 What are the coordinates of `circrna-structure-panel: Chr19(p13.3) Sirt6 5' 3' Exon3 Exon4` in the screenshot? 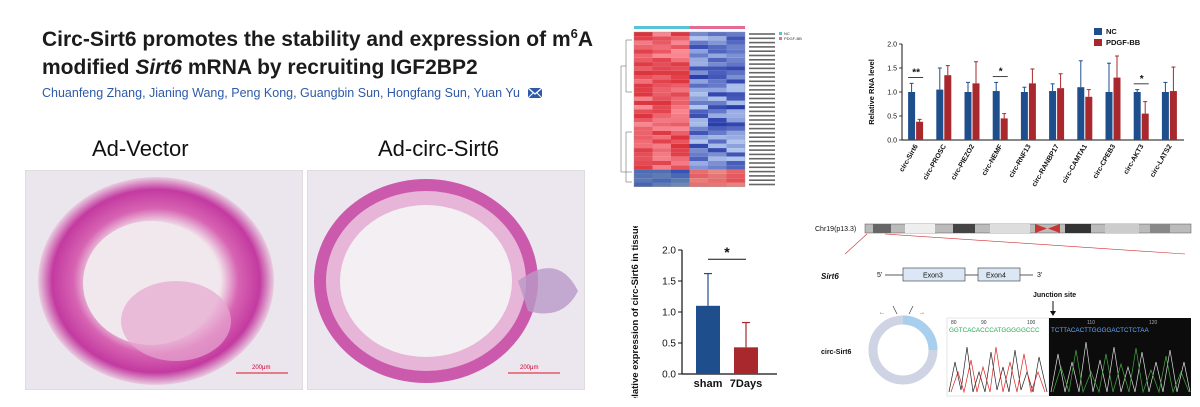 It's located at (1005, 312).